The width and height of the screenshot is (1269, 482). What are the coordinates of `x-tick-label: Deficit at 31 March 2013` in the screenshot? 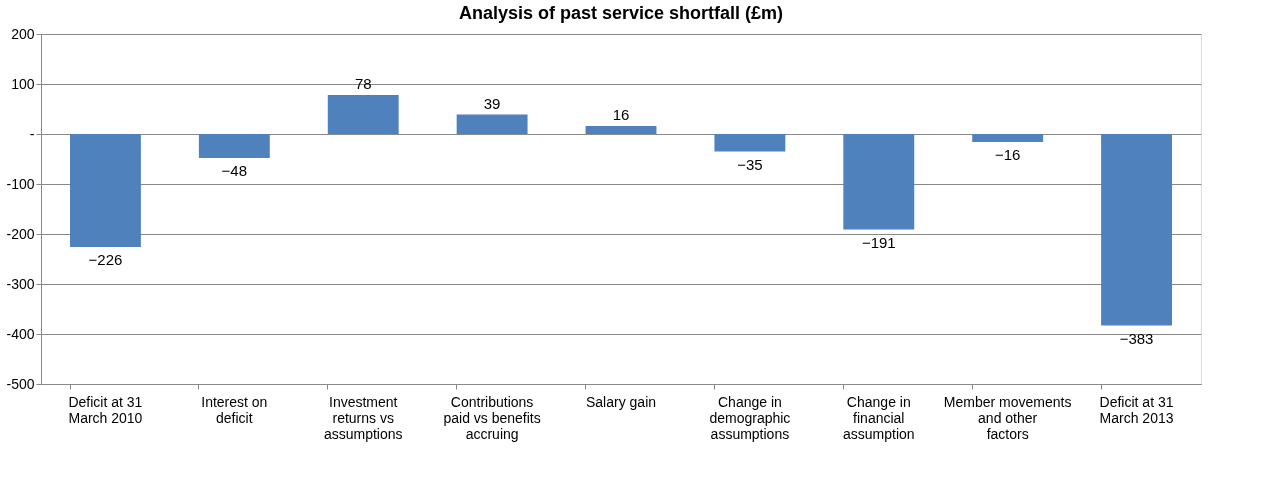 It's located at (1136, 409).